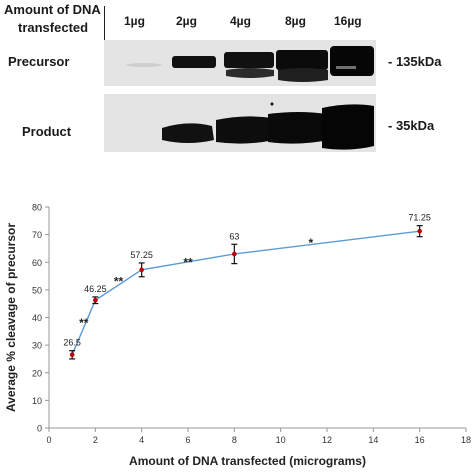 This screenshot has height=474, width=474. Describe the element at coordinates (420, 440) in the screenshot. I see `x-tick-label: 16` at that location.